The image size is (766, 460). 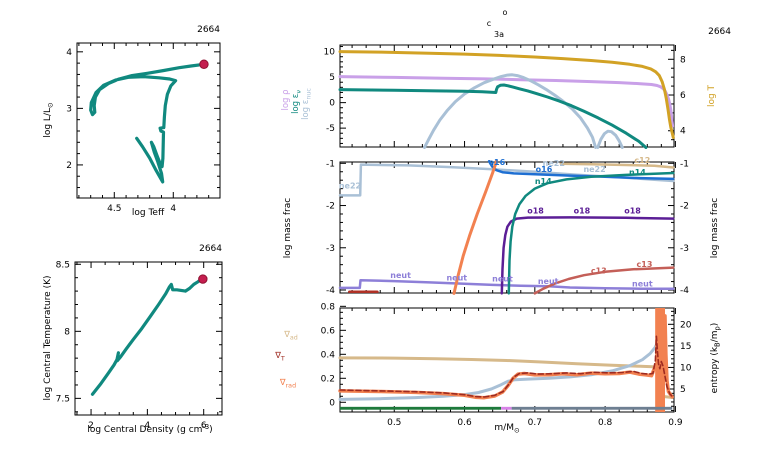 I want to click on burn-label-o: o, so click(x=505, y=12).